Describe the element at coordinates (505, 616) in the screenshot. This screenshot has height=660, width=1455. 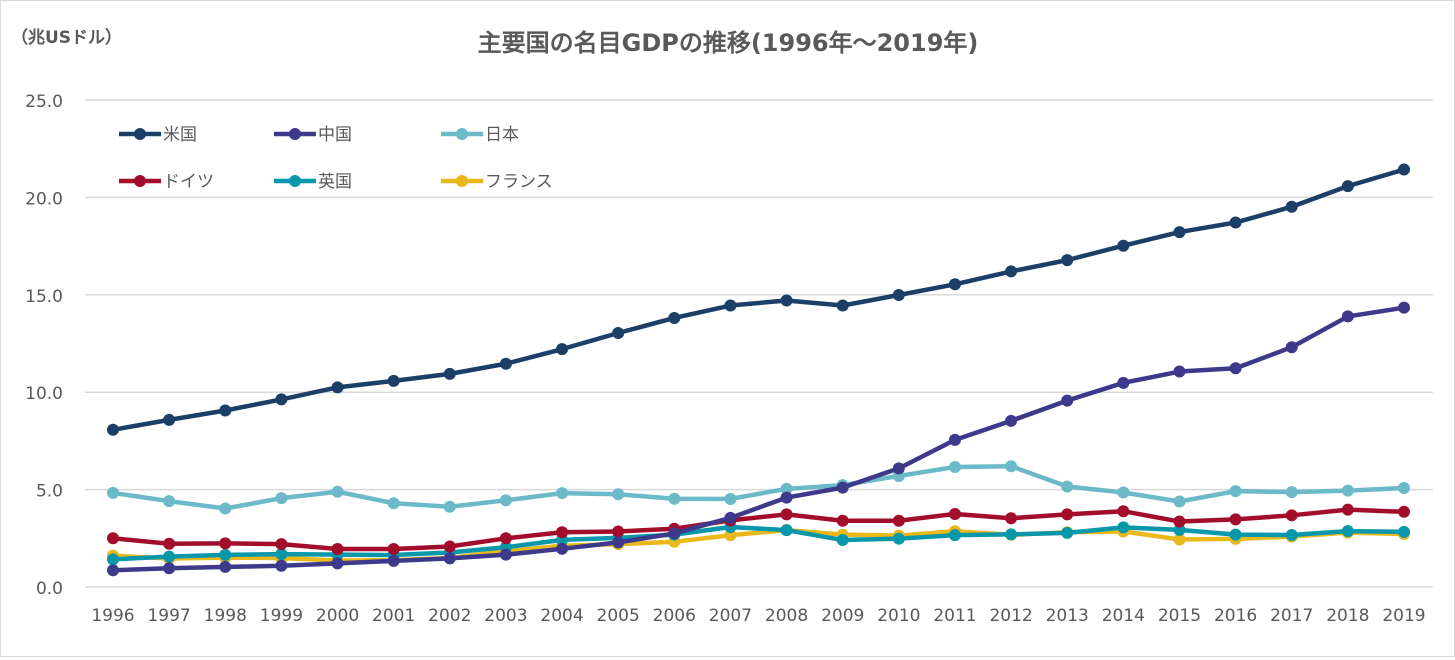
I see `x-tick-label: 2003` at that location.